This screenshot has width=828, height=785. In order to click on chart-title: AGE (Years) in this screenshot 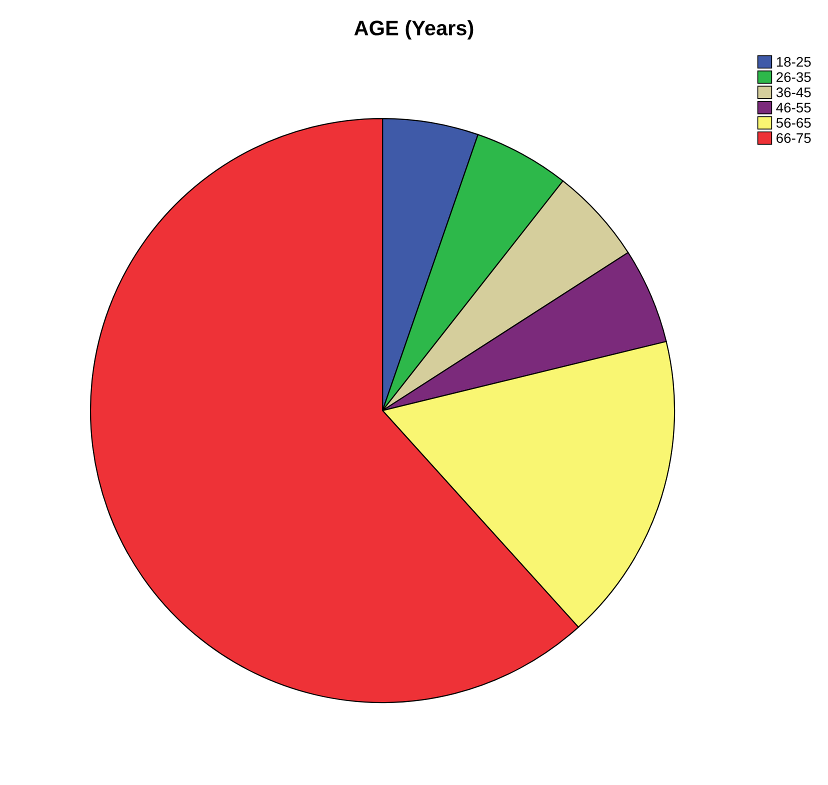, I will do `click(414, 30)`.